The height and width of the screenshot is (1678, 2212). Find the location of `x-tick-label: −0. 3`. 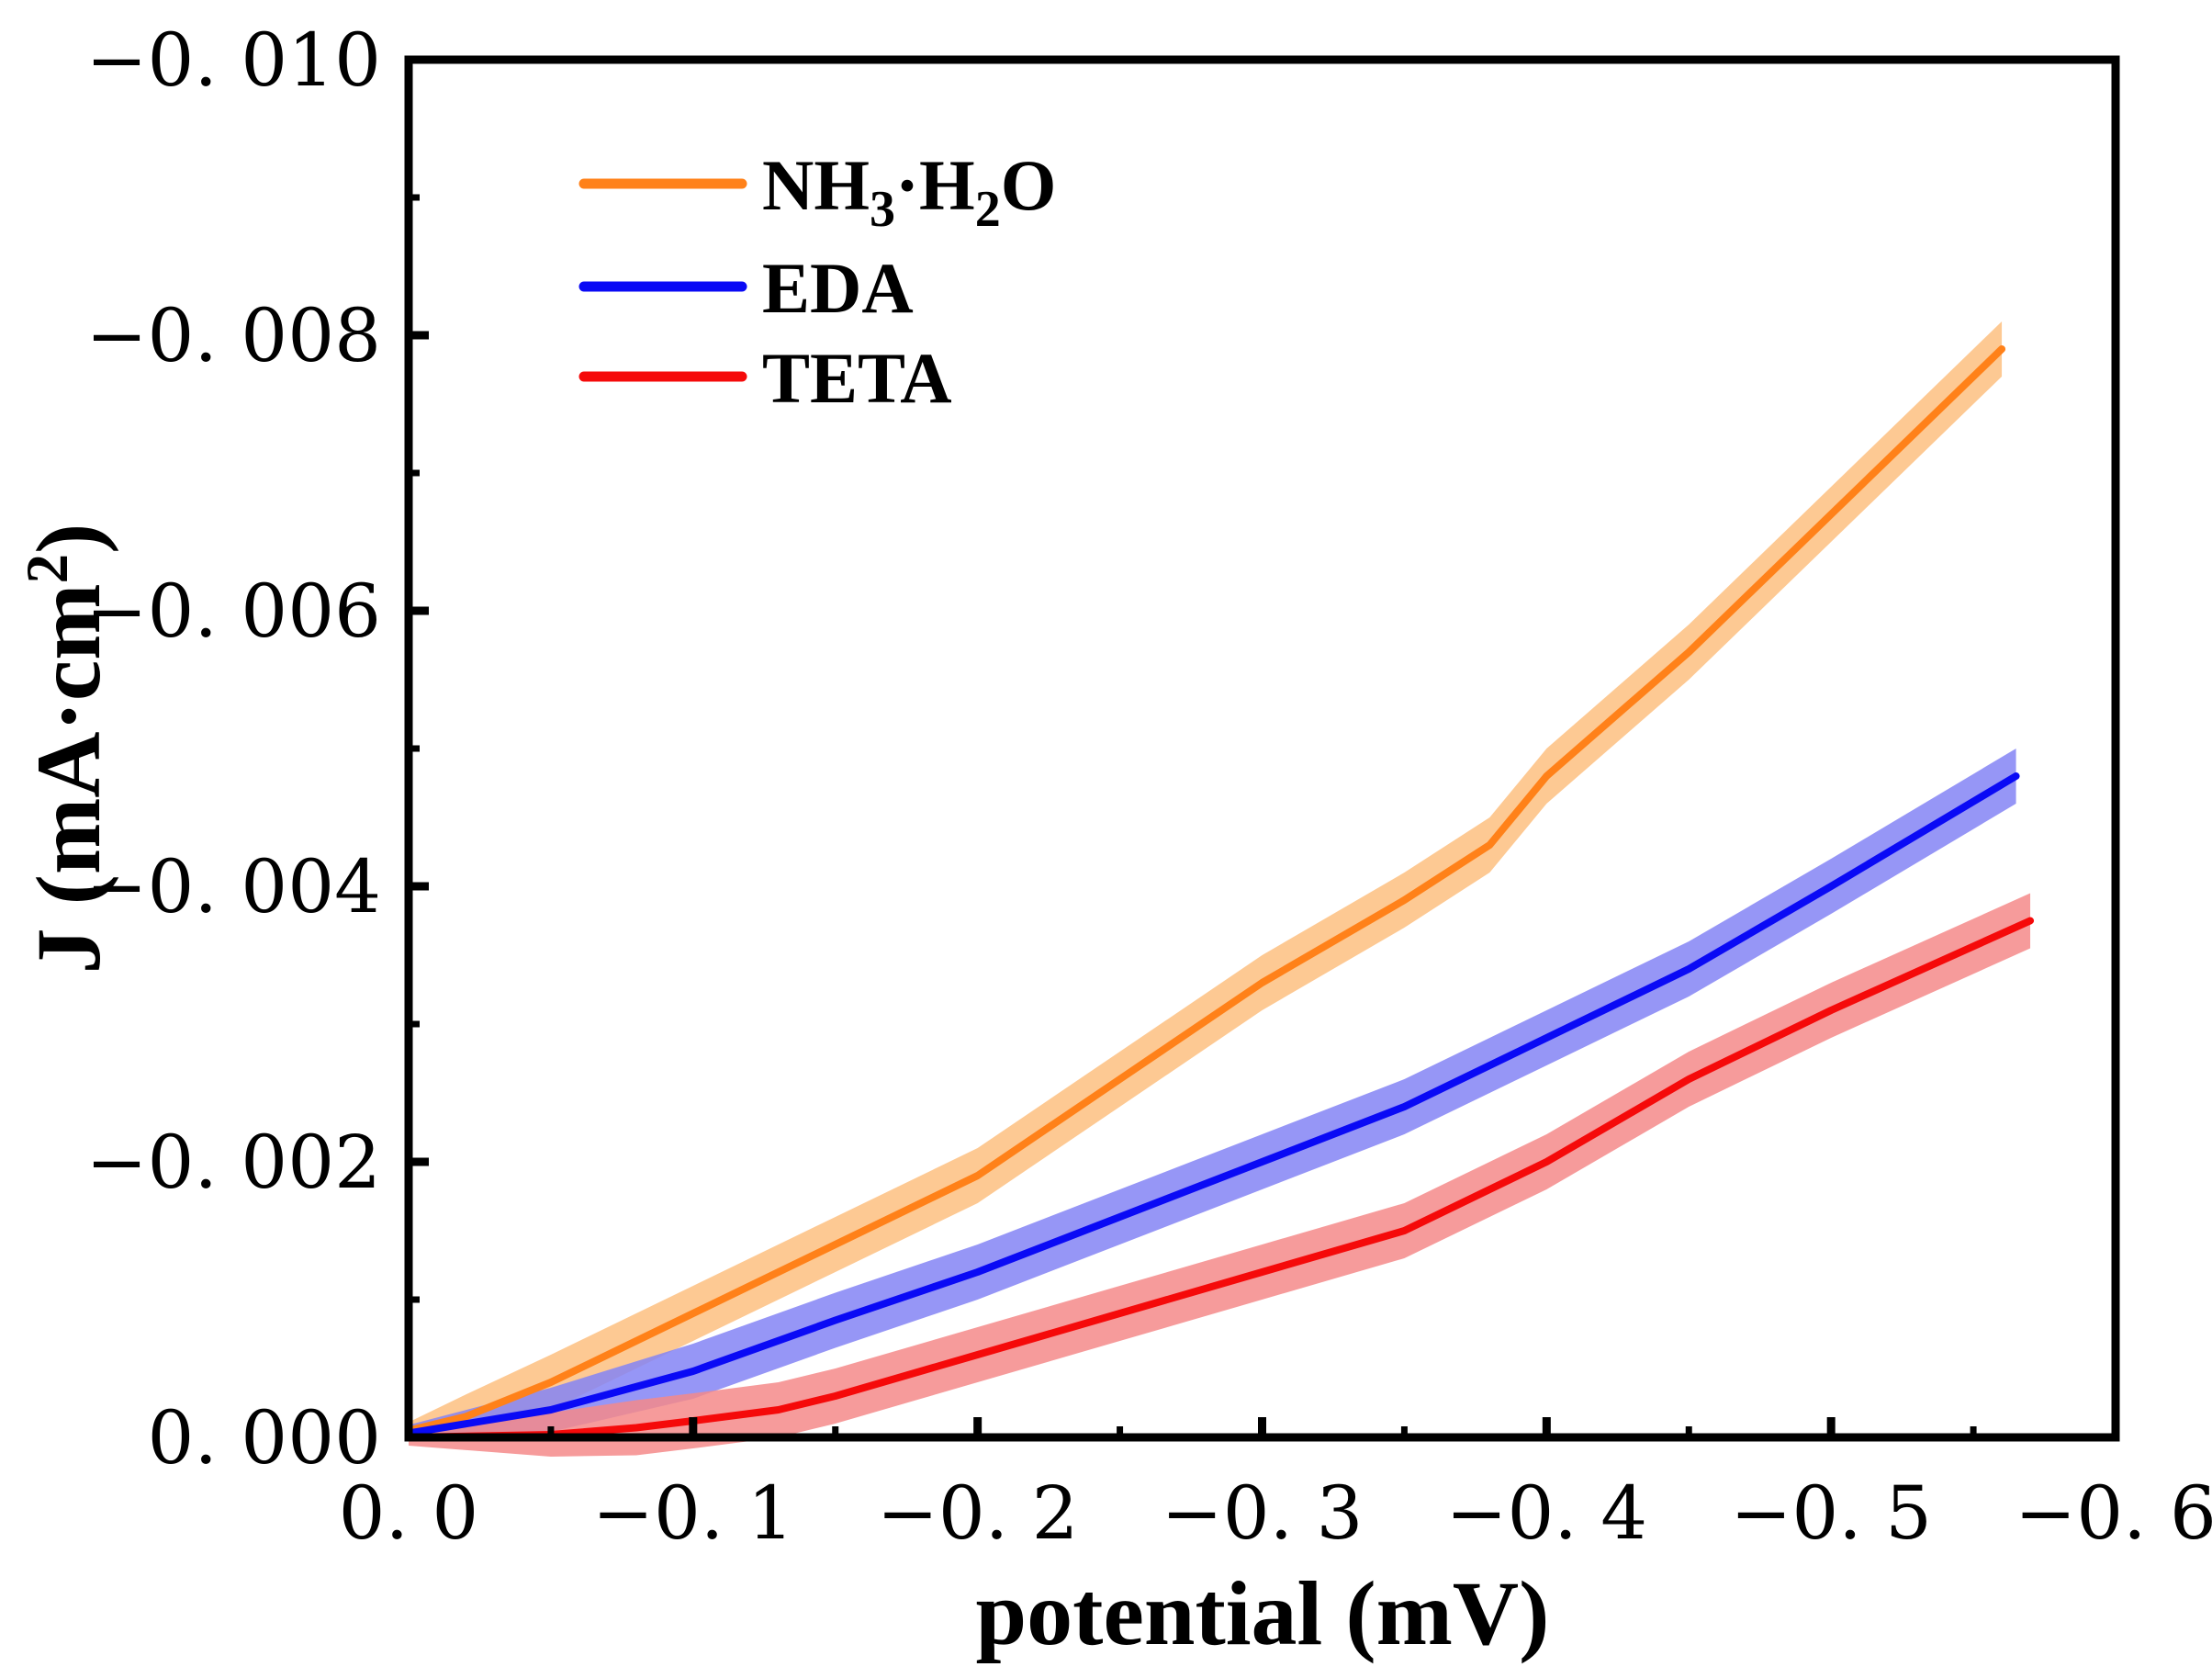

x-tick-label: −0. 3 is located at coordinates (1263, 1513).